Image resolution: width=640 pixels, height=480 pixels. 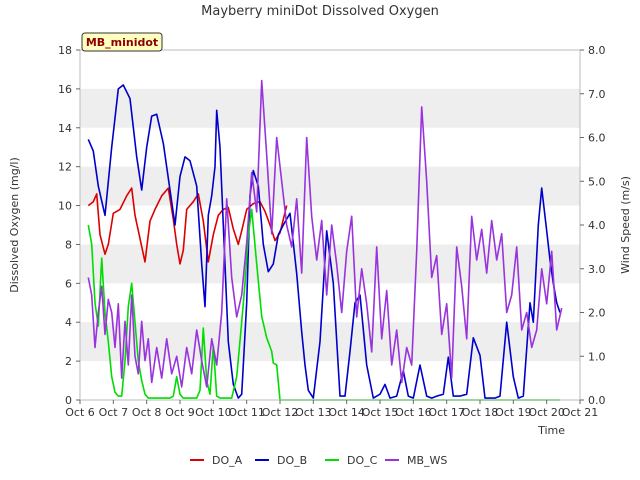 I want to click on y-tick-label-left: 16, so click(x=65, y=89).